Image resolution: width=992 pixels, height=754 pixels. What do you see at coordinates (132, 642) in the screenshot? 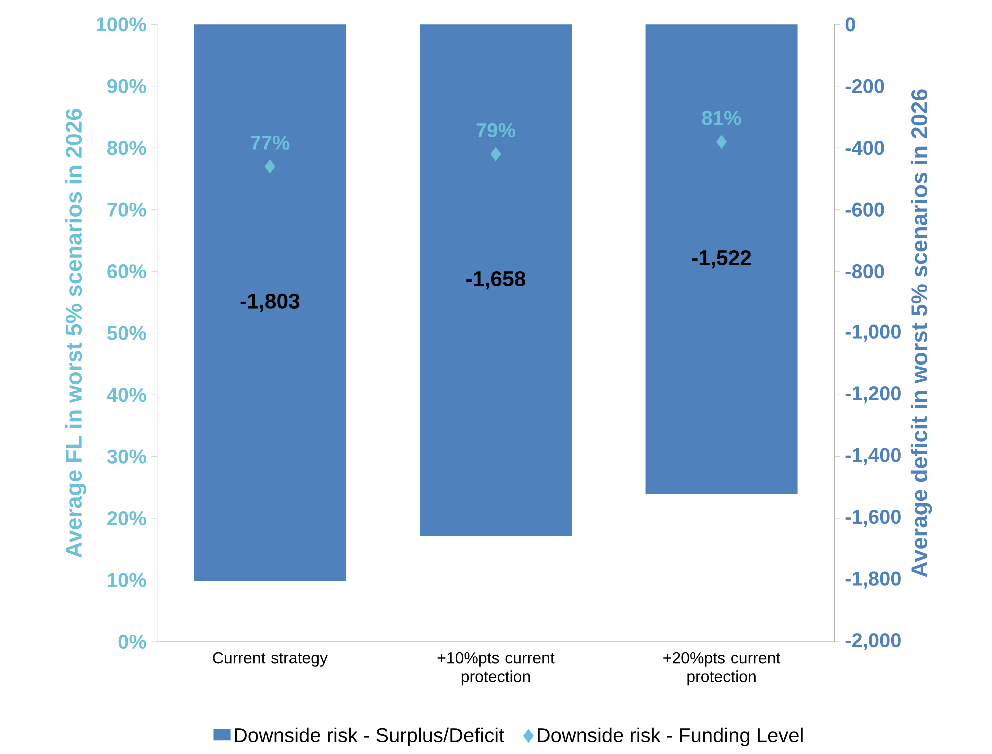
I see `y-tick-label: 0%` at bounding box center [132, 642].